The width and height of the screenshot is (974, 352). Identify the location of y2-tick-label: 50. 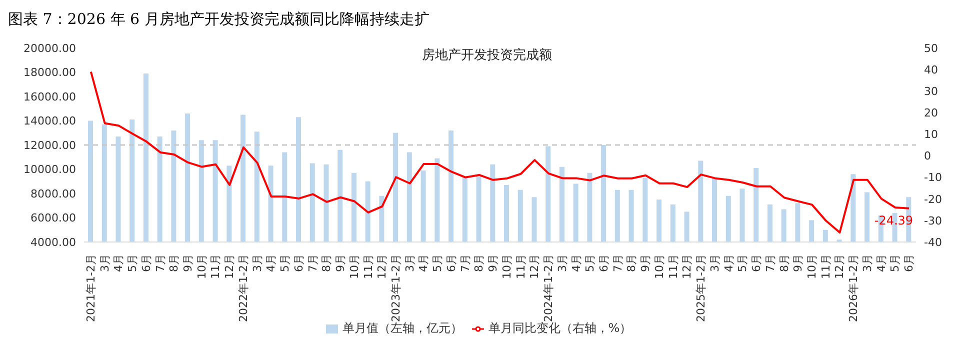
(931, 48).